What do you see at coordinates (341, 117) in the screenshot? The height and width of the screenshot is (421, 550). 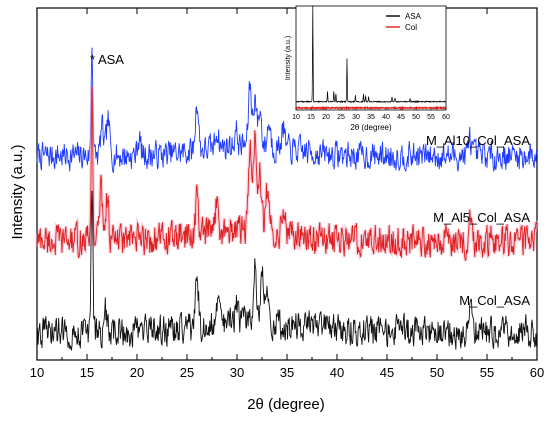 I see `inset-x-tick-label: 25` at bounding box center [341, 117].